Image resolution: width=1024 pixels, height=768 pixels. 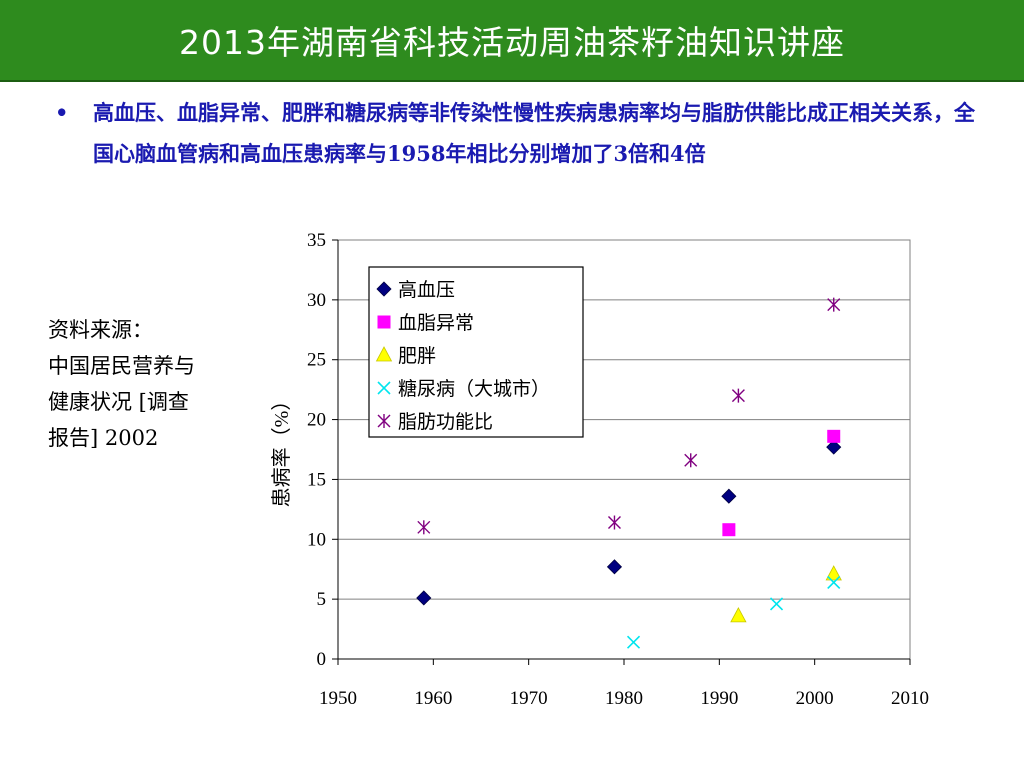 I want to click on y-tick-label: 15, so click(x=316, y=479).